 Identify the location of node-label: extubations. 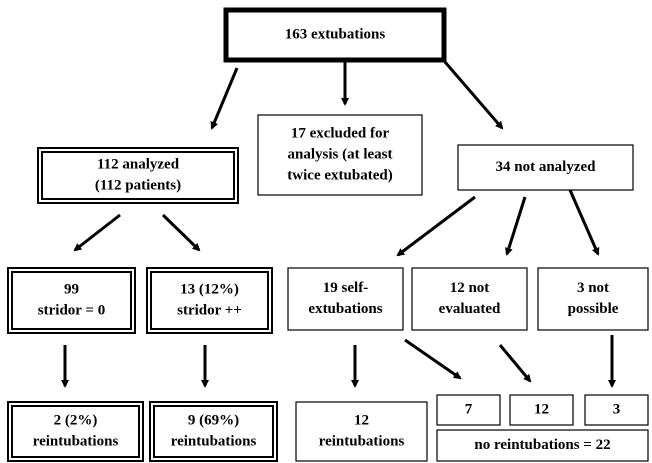
(345, 309).